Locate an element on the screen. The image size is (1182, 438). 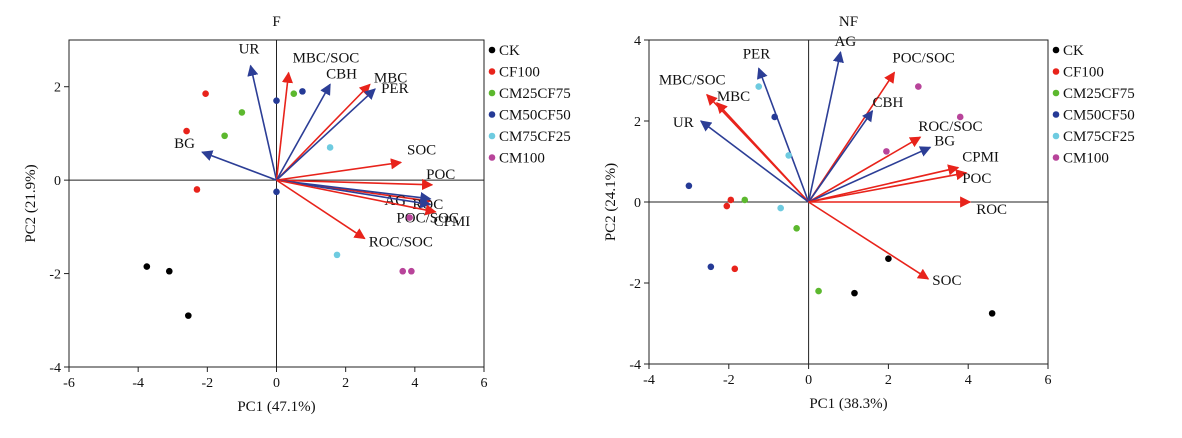
legend-marker-cm100 is located at coordinates (492, 157).